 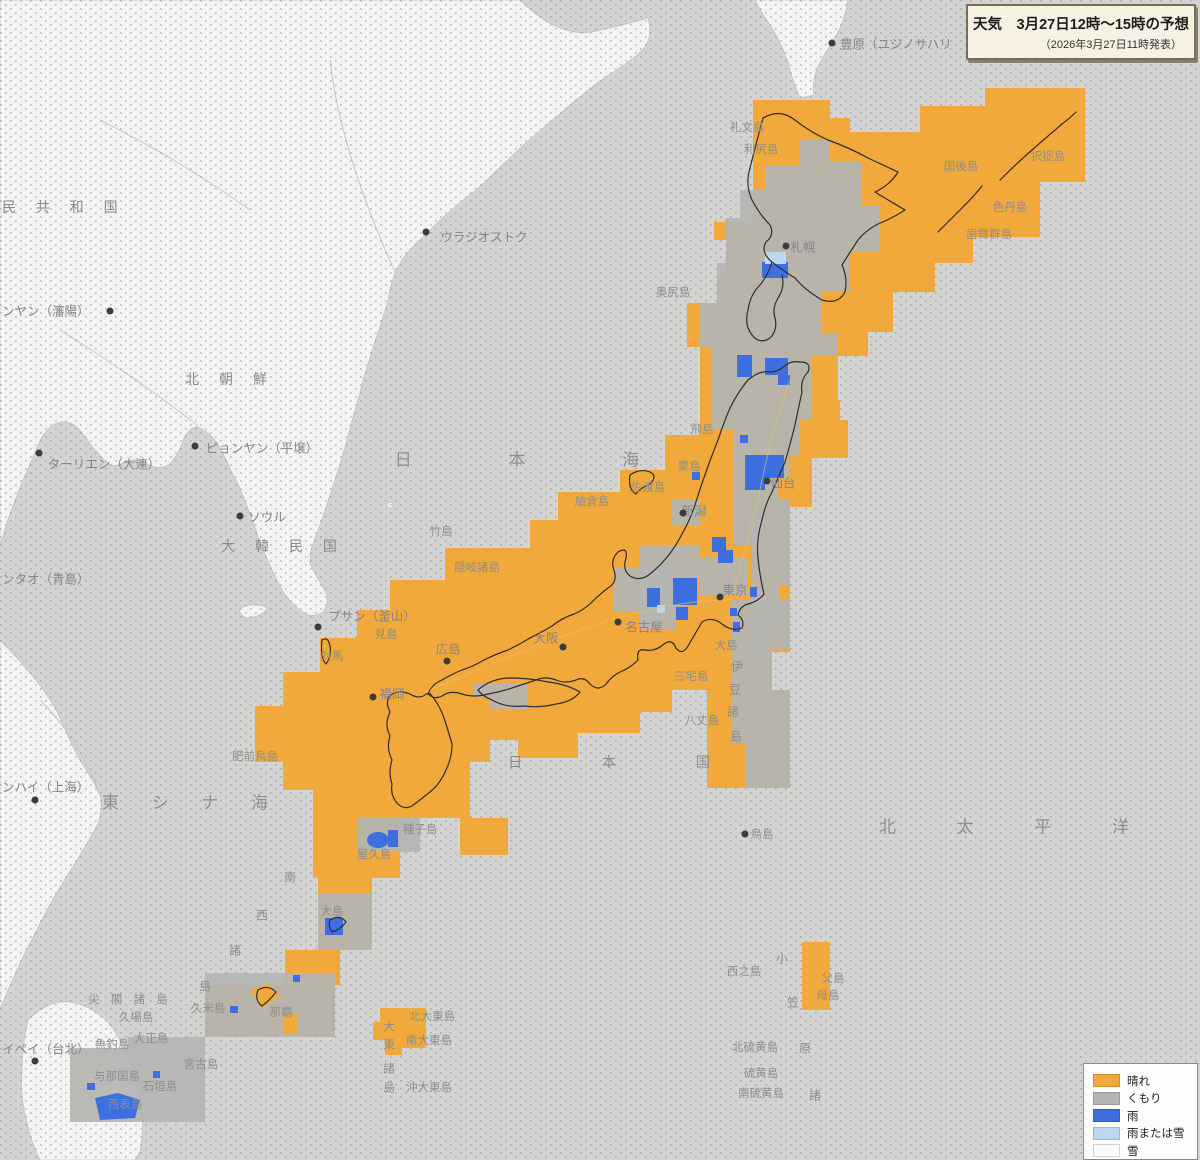 I want to click on legend-label-sleet: 雨または雪, so click(x=1156, y=1134).